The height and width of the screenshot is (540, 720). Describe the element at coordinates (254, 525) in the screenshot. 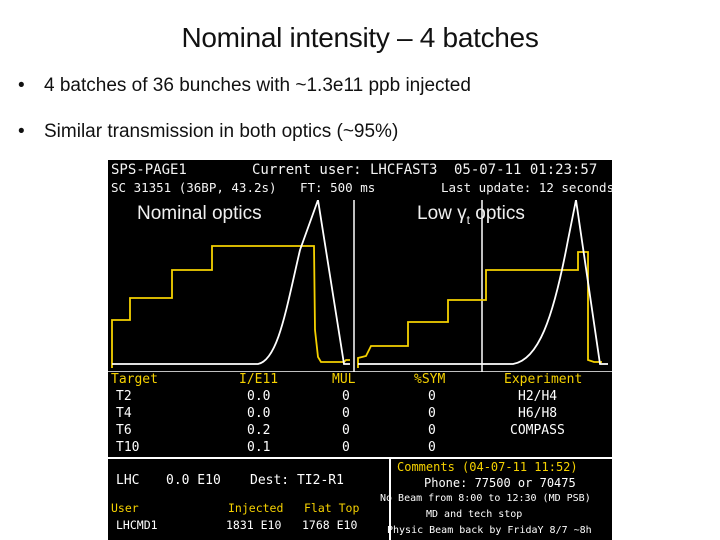

I see `injected-value: 1831 E10` at that location.